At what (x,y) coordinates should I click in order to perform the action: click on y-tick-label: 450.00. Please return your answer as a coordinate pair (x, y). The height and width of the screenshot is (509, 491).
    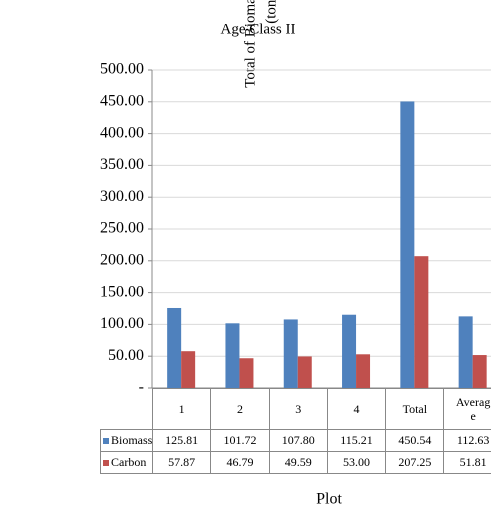
    Looking at the image, I should click on (122, 100).